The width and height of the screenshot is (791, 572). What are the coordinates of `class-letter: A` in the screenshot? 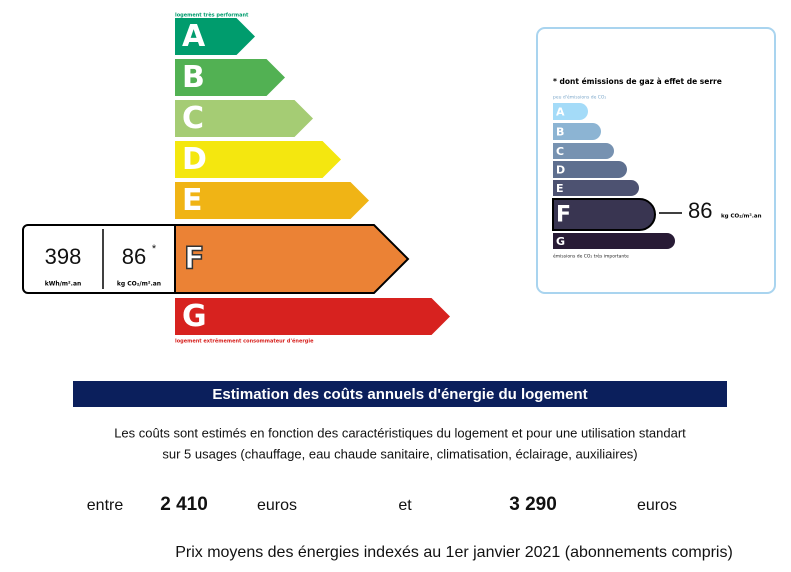 It's located at (194, 36).